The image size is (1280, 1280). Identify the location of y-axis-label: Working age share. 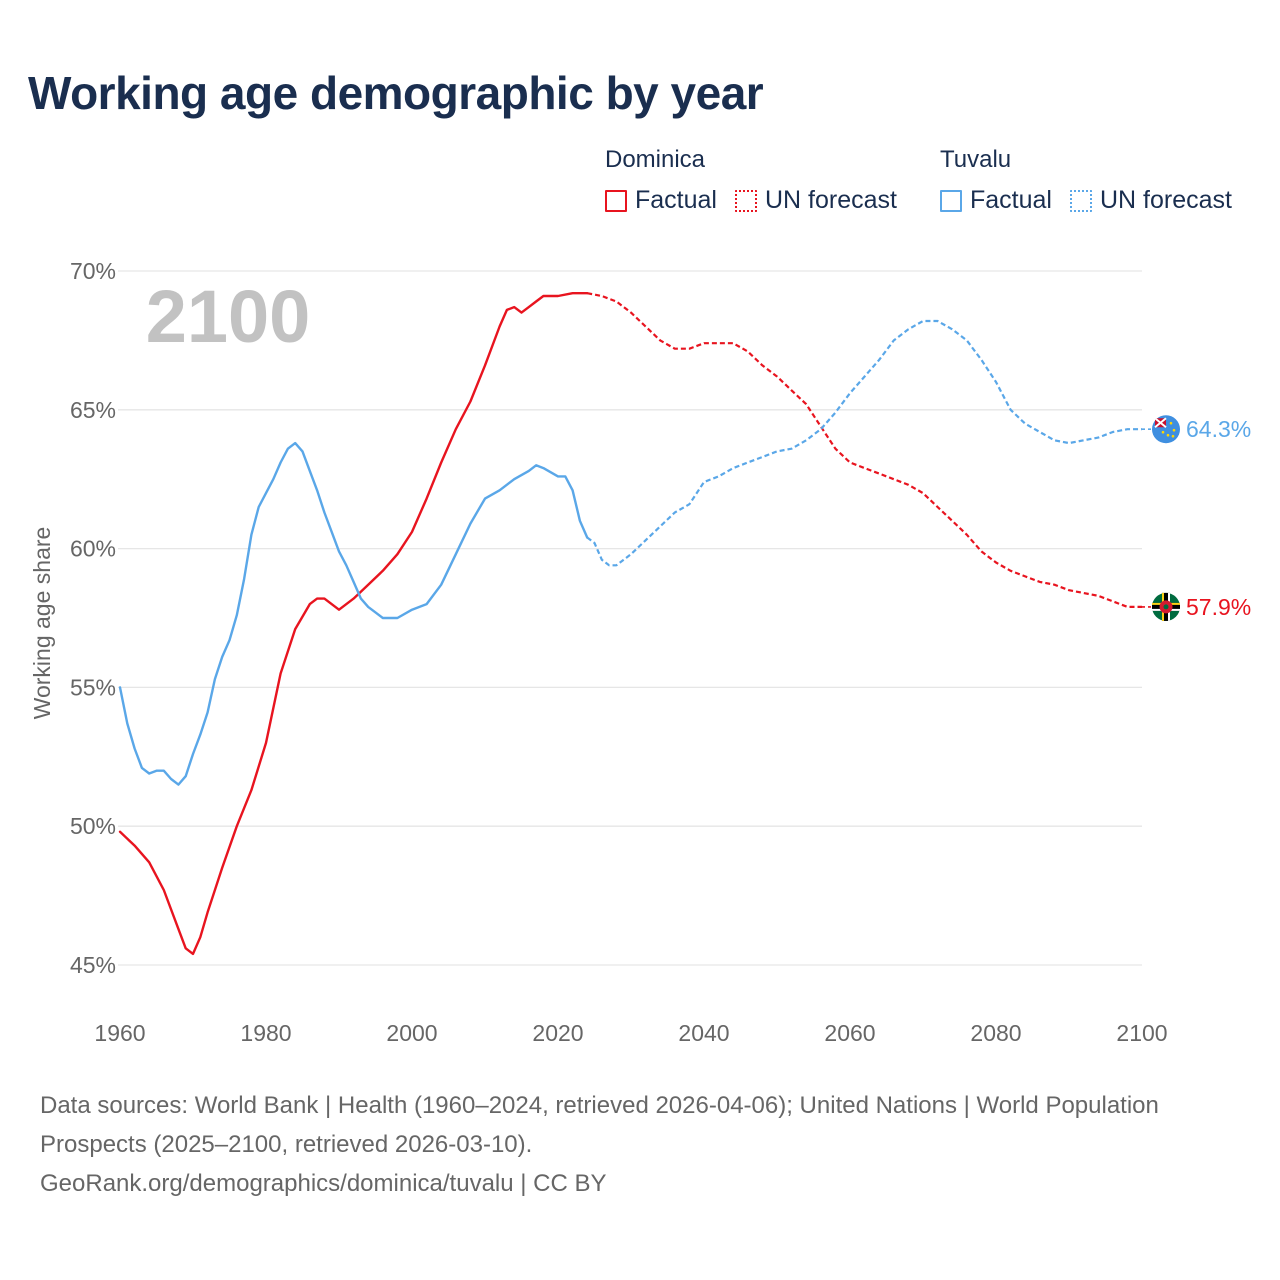
(42, 623).